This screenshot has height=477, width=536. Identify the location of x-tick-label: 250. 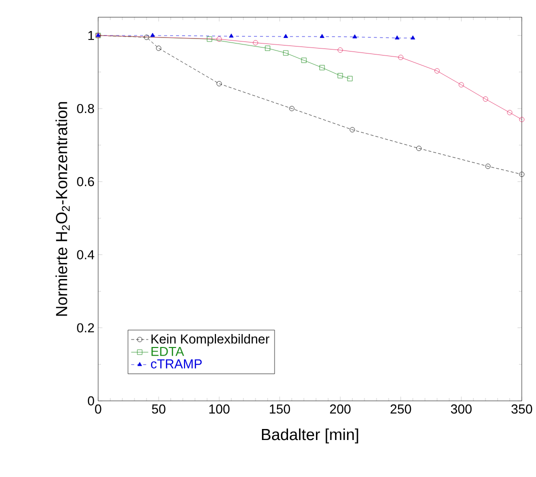
(401, 409).